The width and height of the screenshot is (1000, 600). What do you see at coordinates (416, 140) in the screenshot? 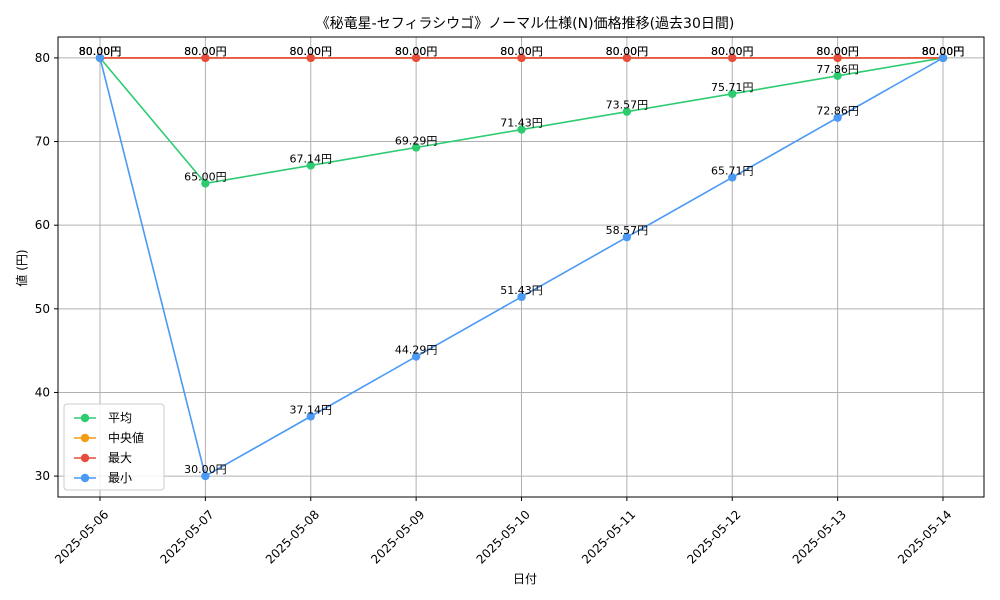
I see `series-0-data-label: 69.29円` at bounding box center [416, 140].